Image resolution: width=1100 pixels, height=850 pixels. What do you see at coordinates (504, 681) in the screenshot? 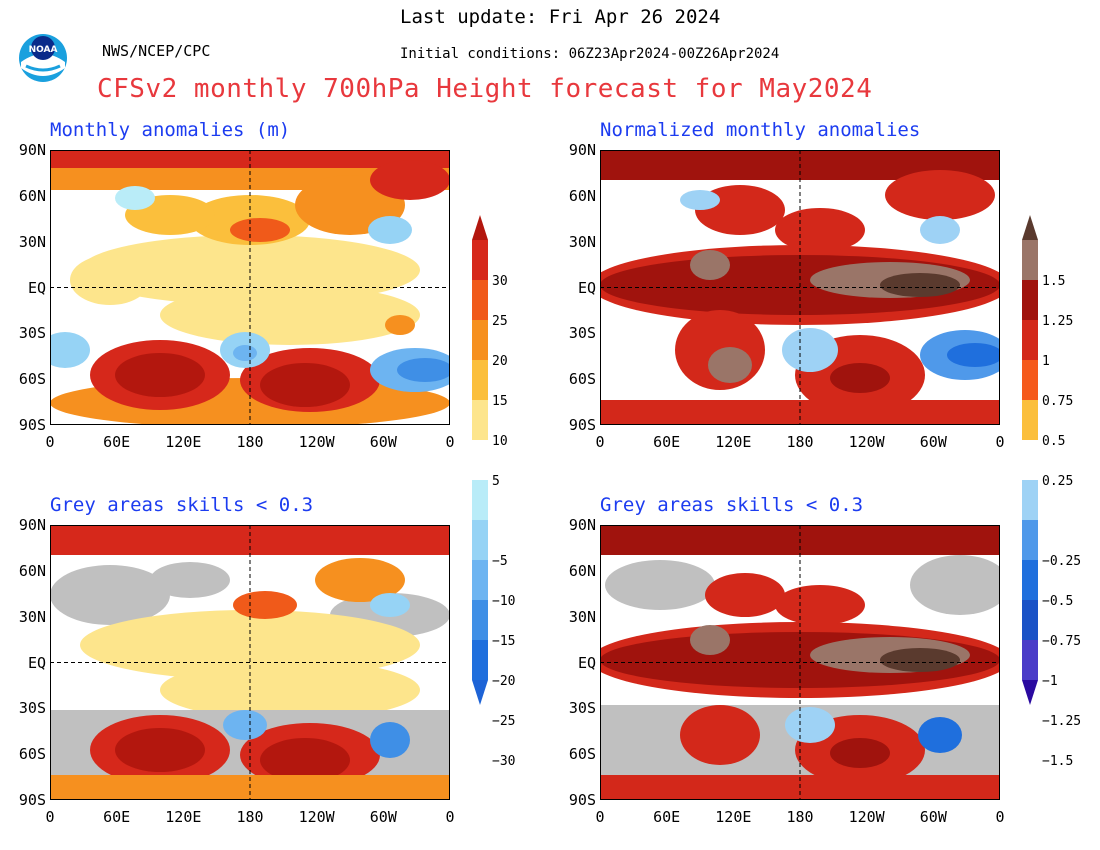
I see `colorbar-label: −20` at bounding box center [504, 681].